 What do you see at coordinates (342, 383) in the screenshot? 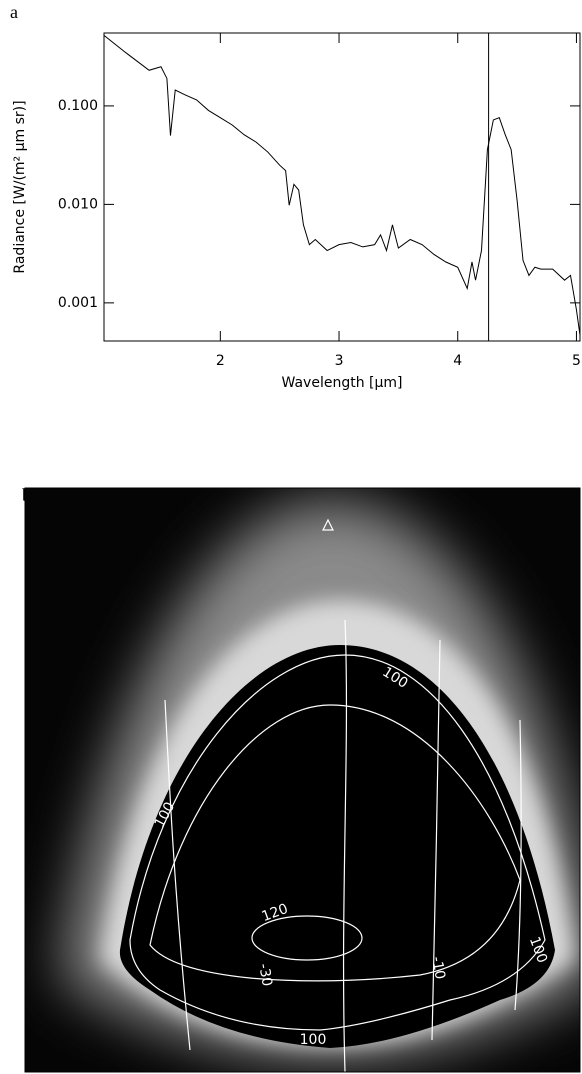
I see `x-axis-label: Wavelength [μm]` at bounding box center [342, 383].